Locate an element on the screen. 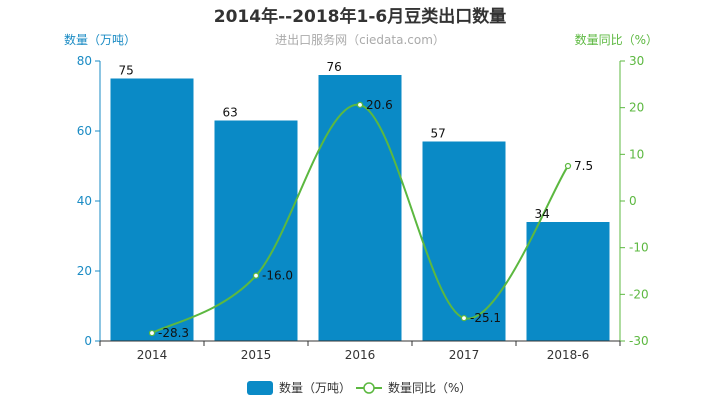 The height and width of the screenshot is (400, 720). bar-2015 is located at coordinates (256, 231).